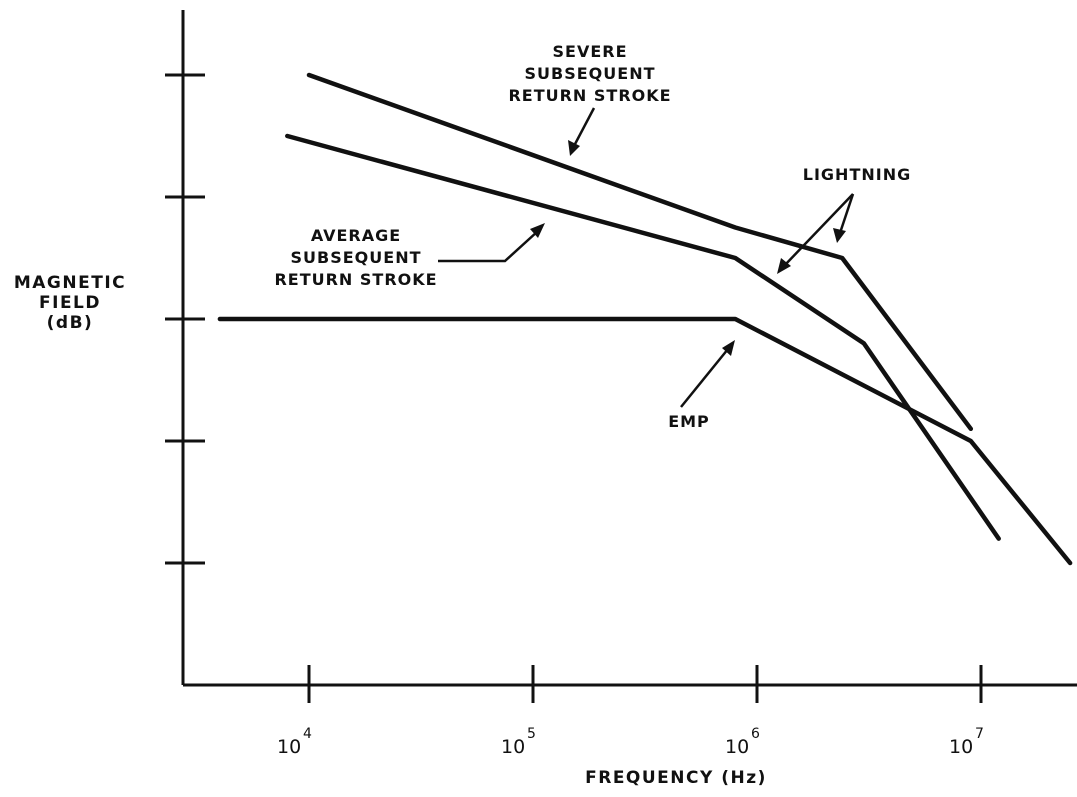 This screenshot has height=797, width=1077. I want to click on severe-arrow, so click(584, 127).